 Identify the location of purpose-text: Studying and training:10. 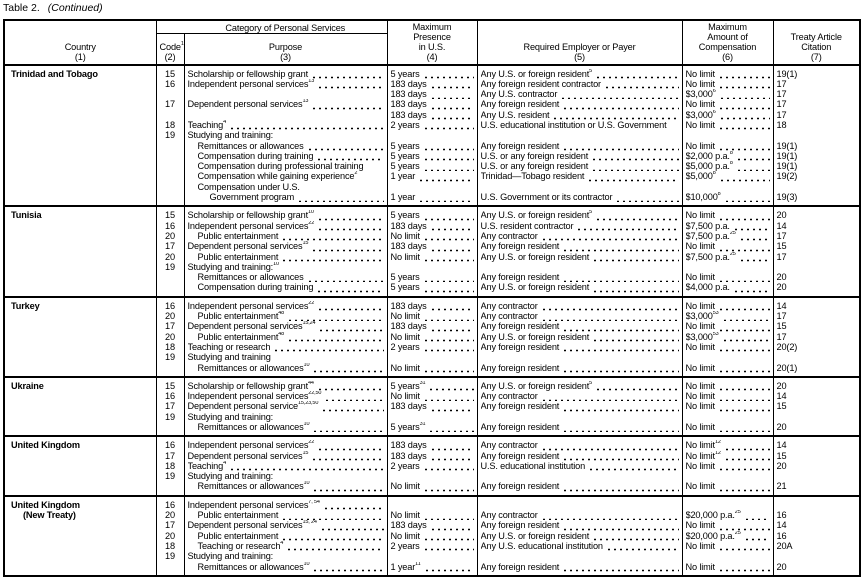
(234, 267).